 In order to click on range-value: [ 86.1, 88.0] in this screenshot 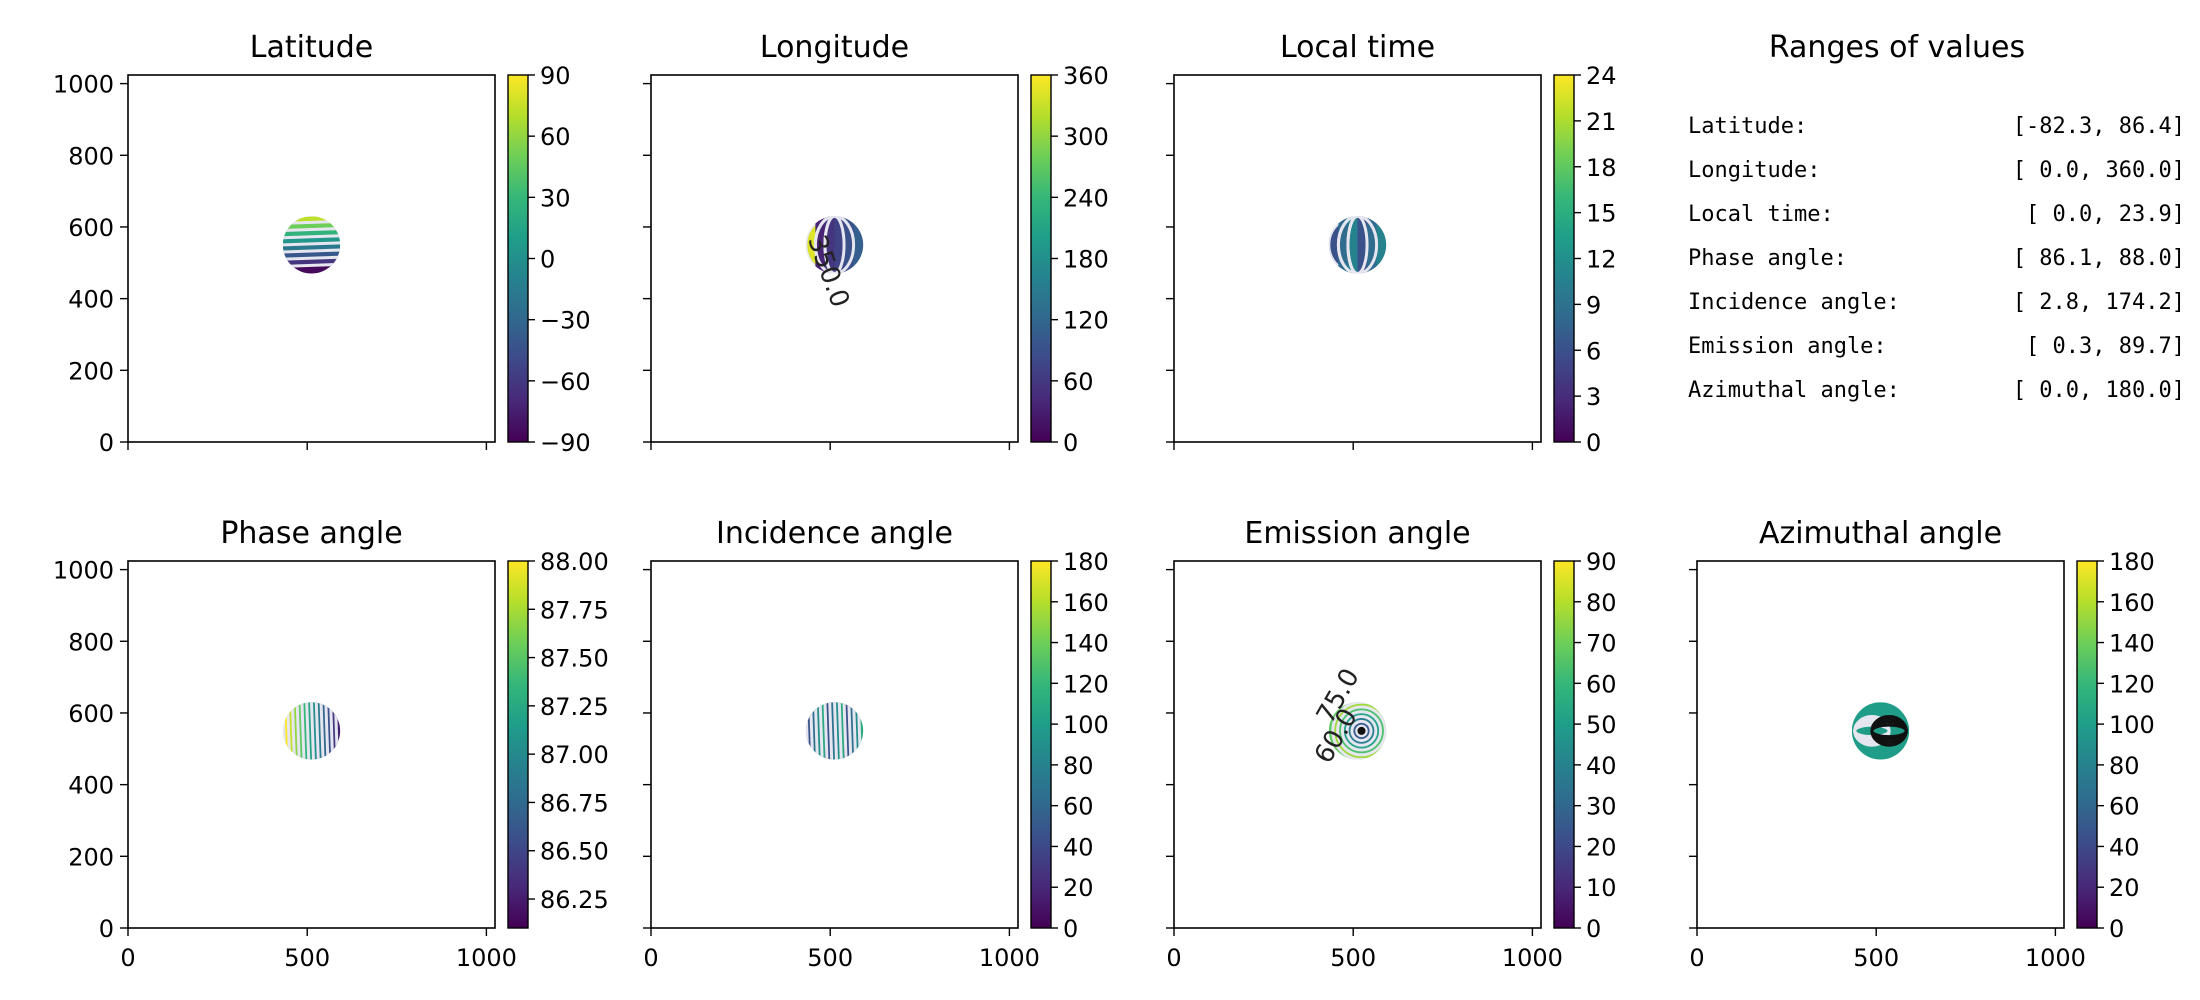, I will do `click(2099, 258)`.